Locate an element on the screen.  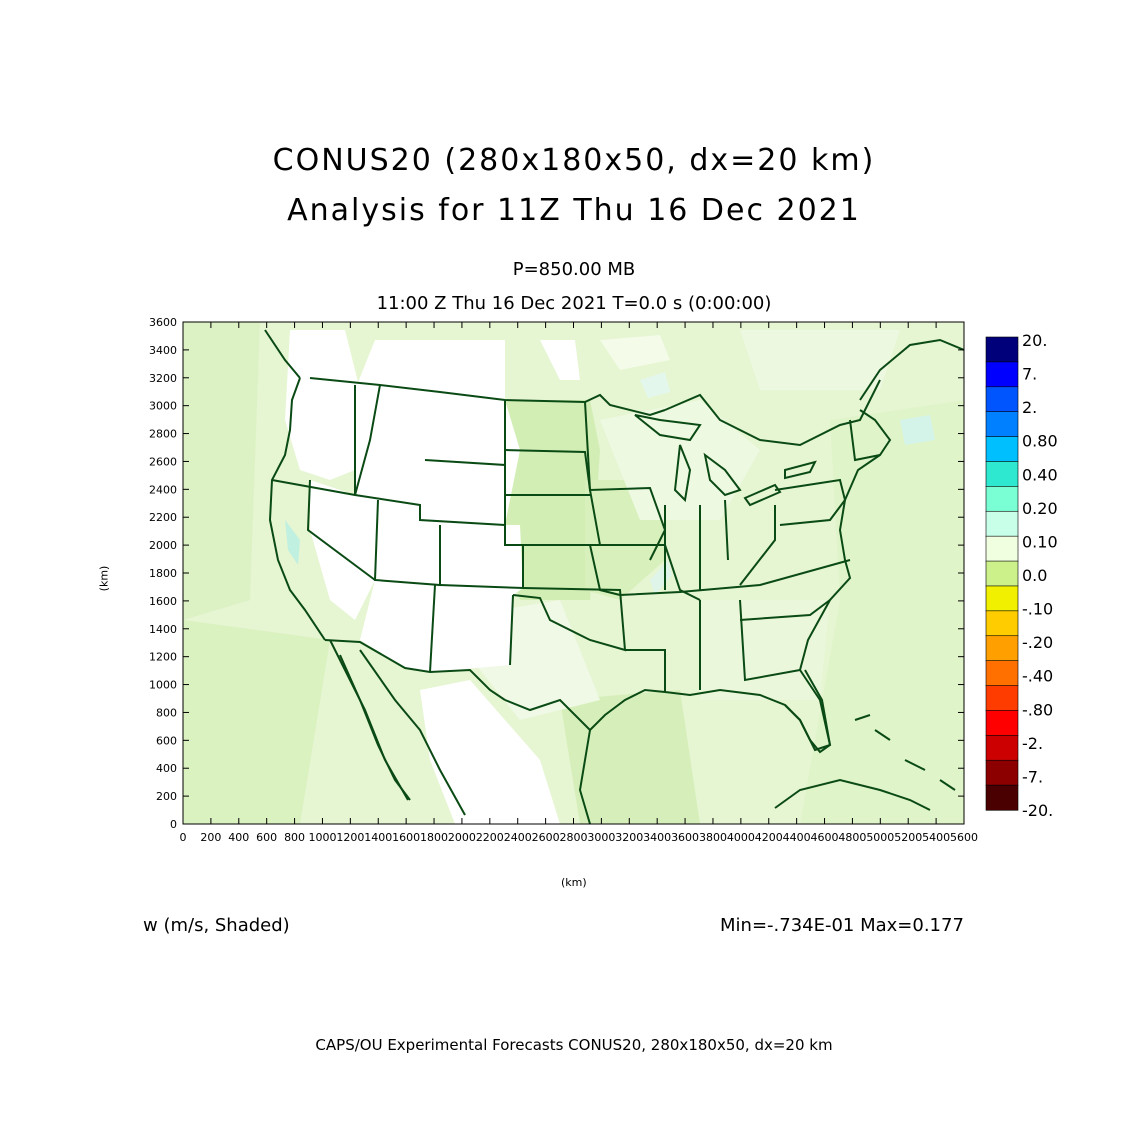
colorbar-label: 20. is located at coordinates (1034, 340).